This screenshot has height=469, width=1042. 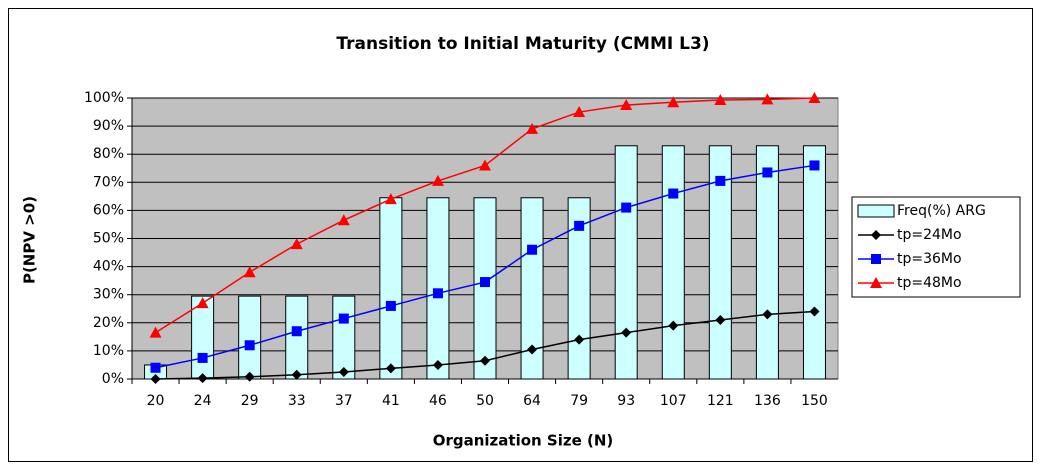 I want to click on legend-label: Freq(%) ARG, so click(x=941, y=211).